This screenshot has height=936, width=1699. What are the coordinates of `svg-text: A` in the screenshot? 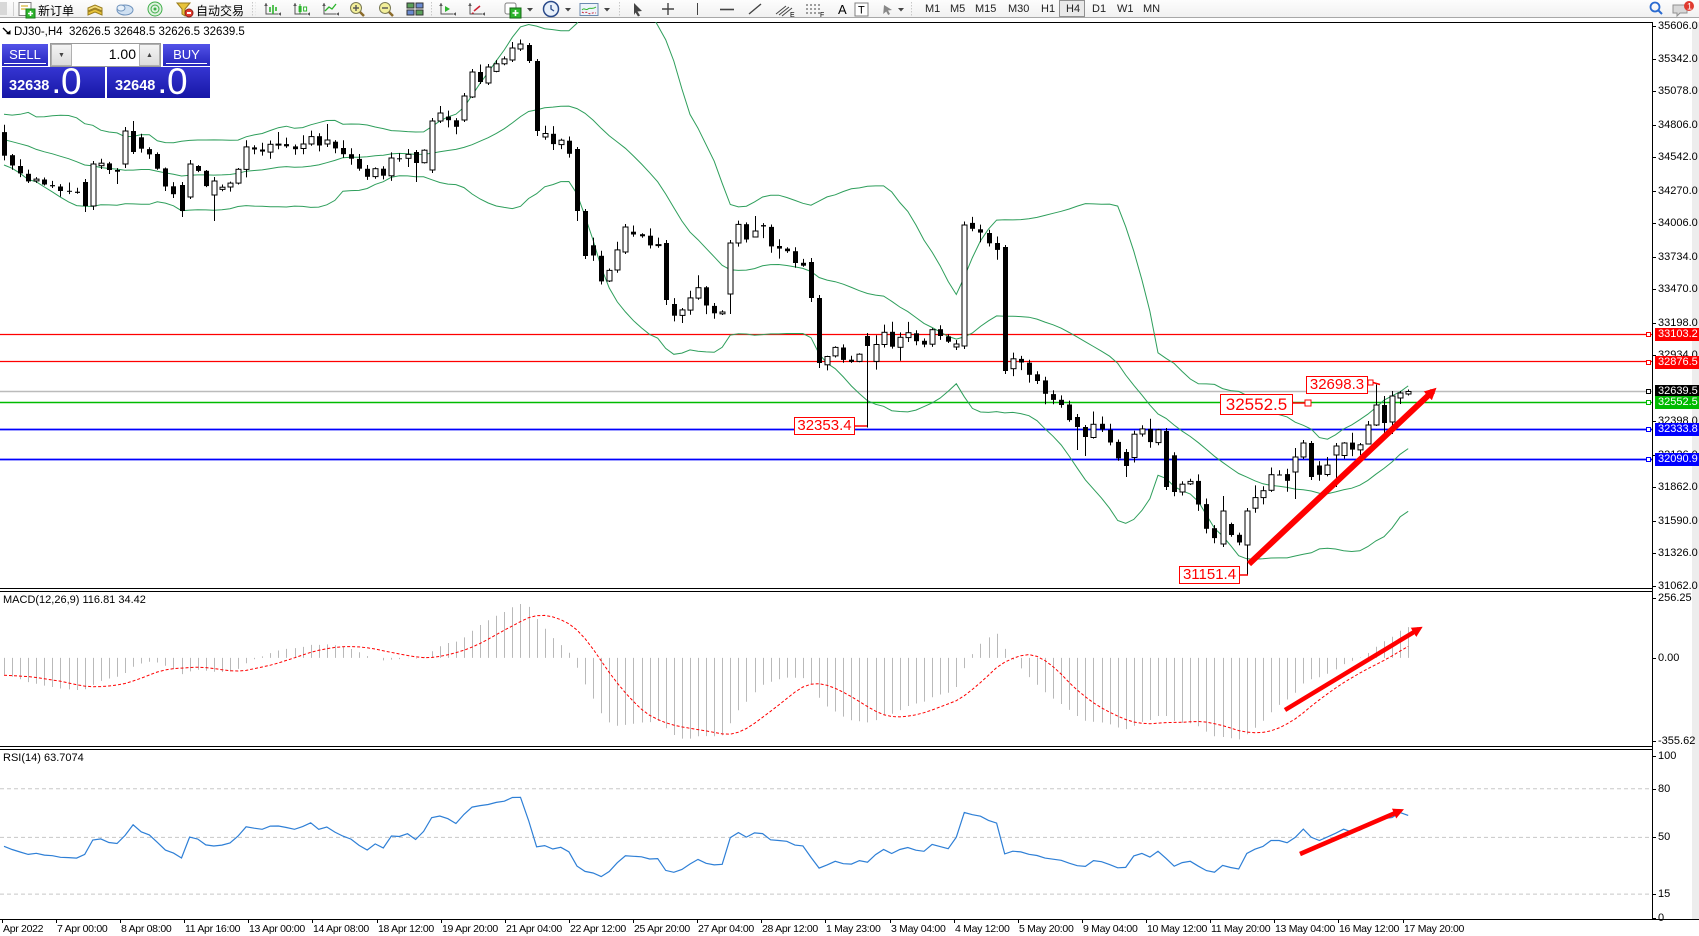 It's located at (842, 9).